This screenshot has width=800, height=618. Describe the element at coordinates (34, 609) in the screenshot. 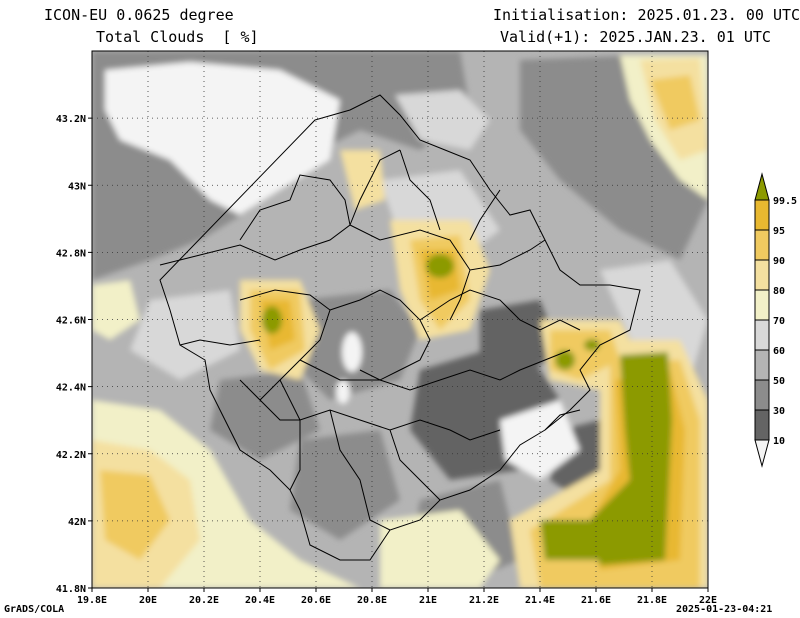

I see `footer-left: GrADS/COLA` at that location.